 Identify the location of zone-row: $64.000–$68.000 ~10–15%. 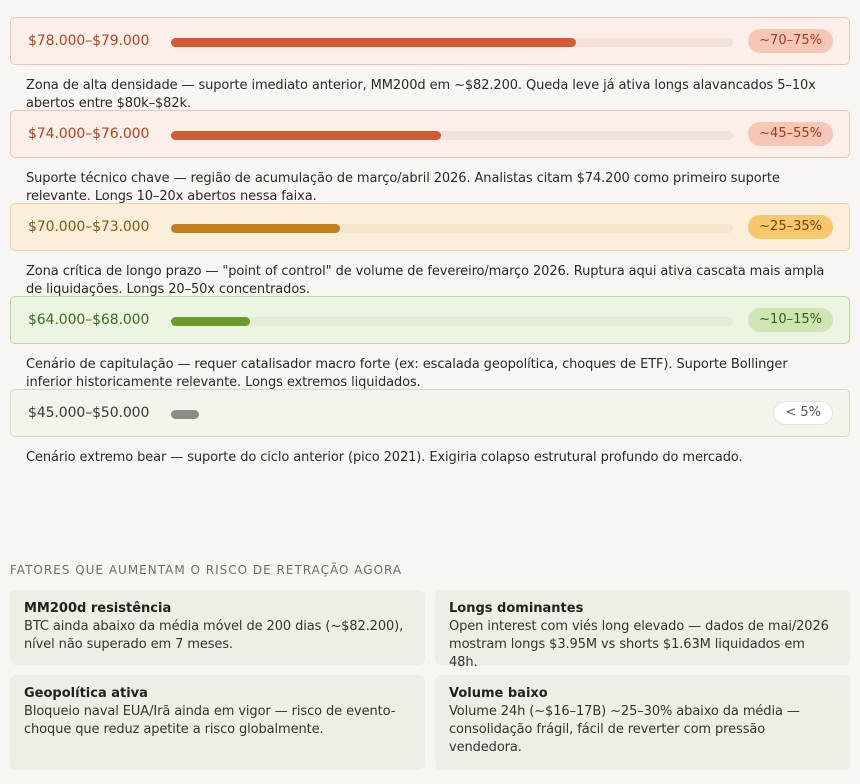
(430, 320).